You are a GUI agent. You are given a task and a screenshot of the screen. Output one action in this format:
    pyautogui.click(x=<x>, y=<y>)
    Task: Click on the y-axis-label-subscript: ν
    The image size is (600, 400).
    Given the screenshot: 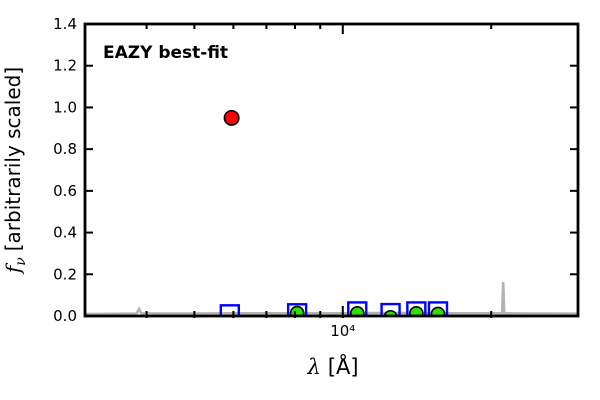 What is the action you would take?
    pyautogui.click(x=21, y=261)
    